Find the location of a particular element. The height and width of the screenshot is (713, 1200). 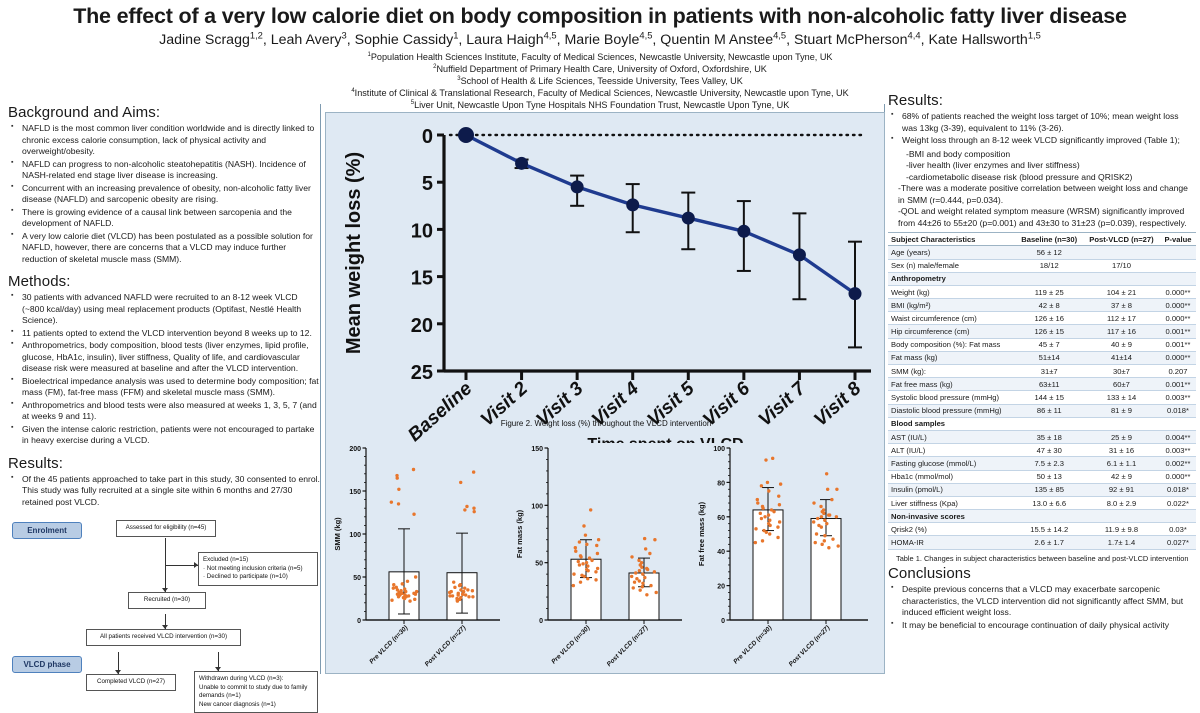

table-cell-label: Sex (n) male/female is located at coordinates (952, 265).